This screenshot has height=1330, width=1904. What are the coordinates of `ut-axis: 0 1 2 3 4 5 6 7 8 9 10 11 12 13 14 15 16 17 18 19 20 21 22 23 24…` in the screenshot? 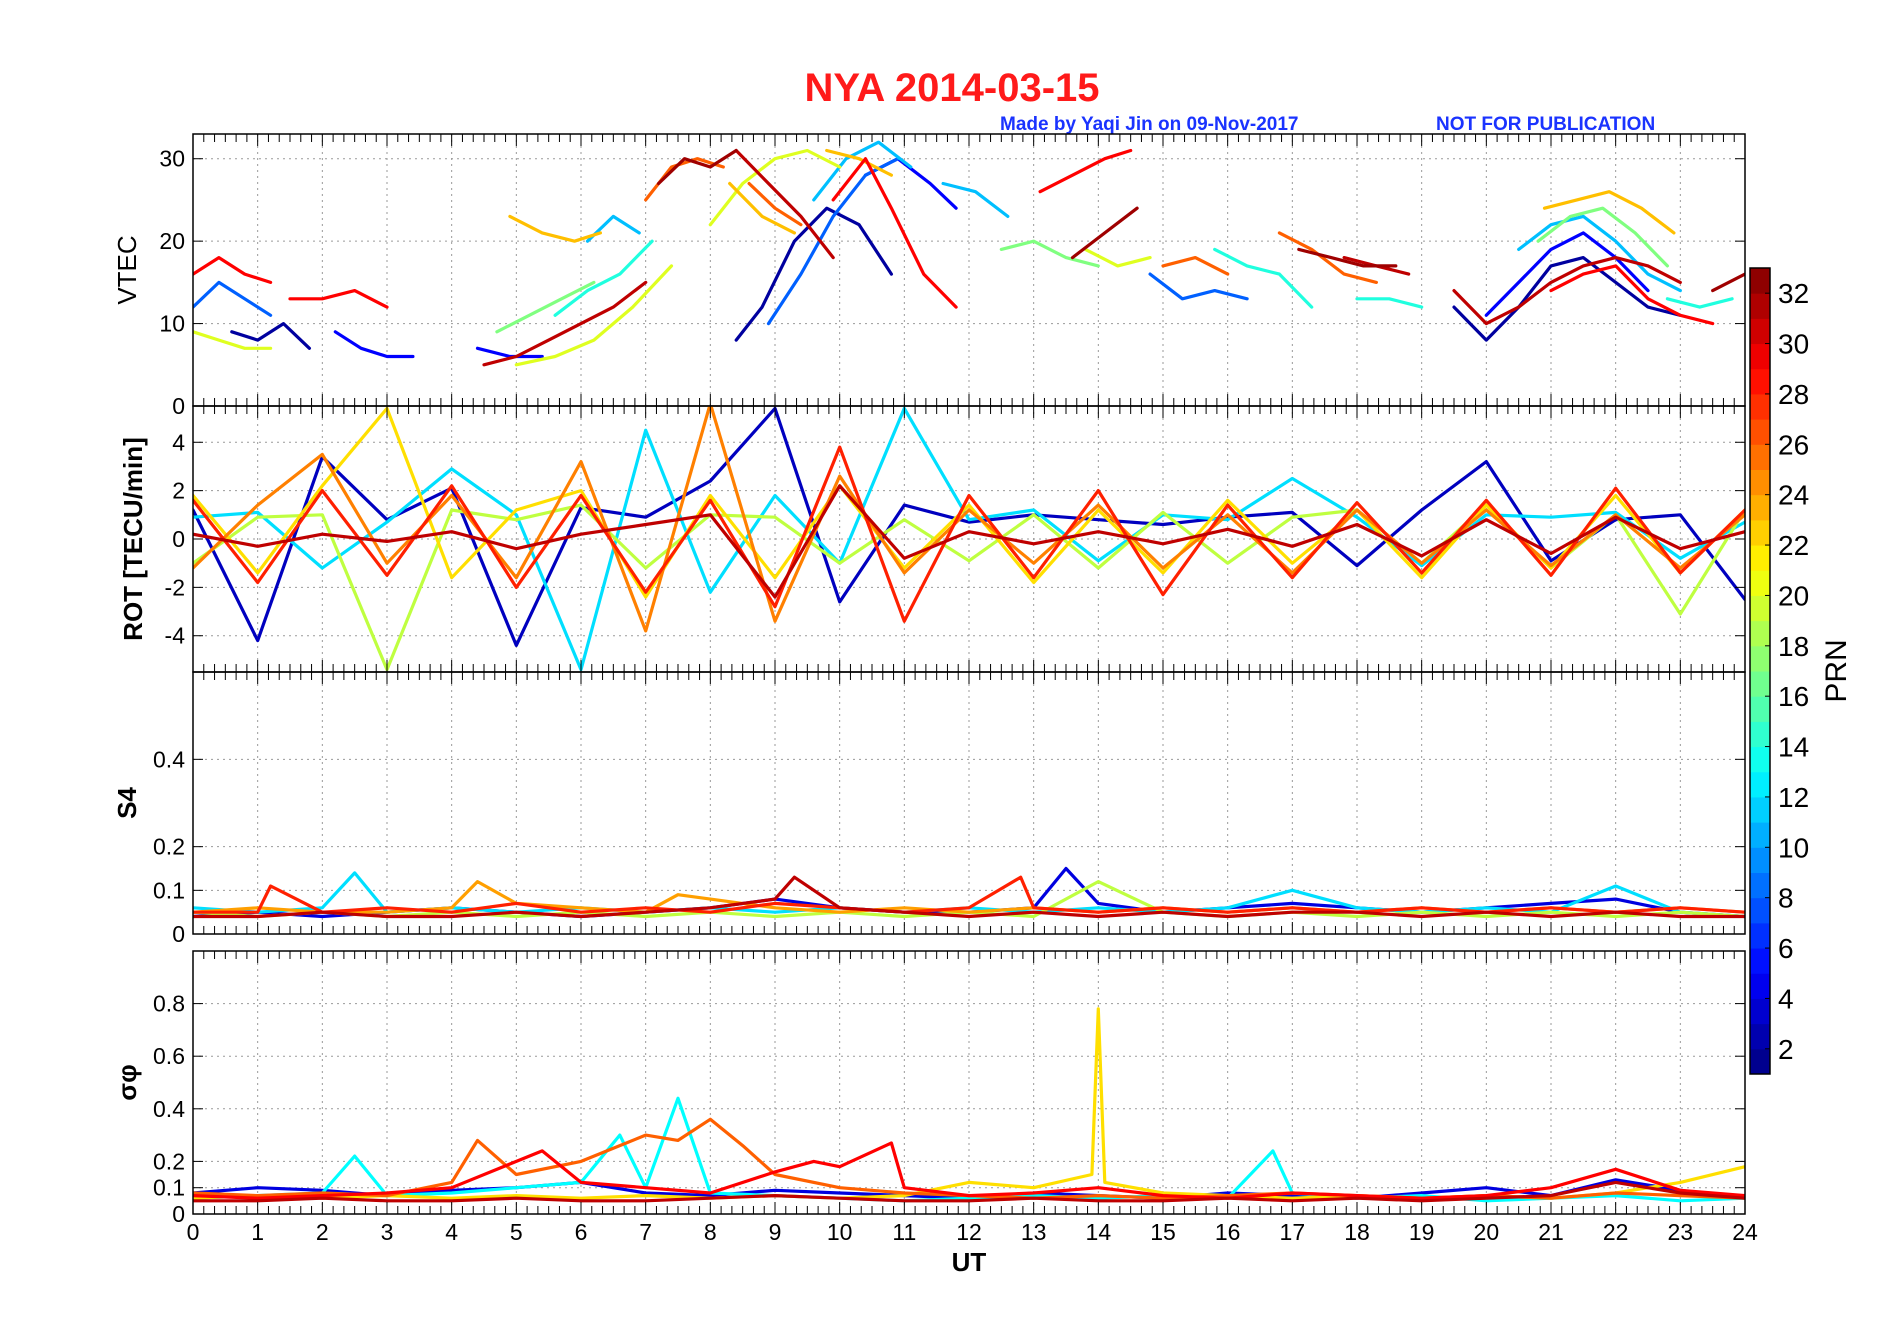 It's located at (972, 1248).